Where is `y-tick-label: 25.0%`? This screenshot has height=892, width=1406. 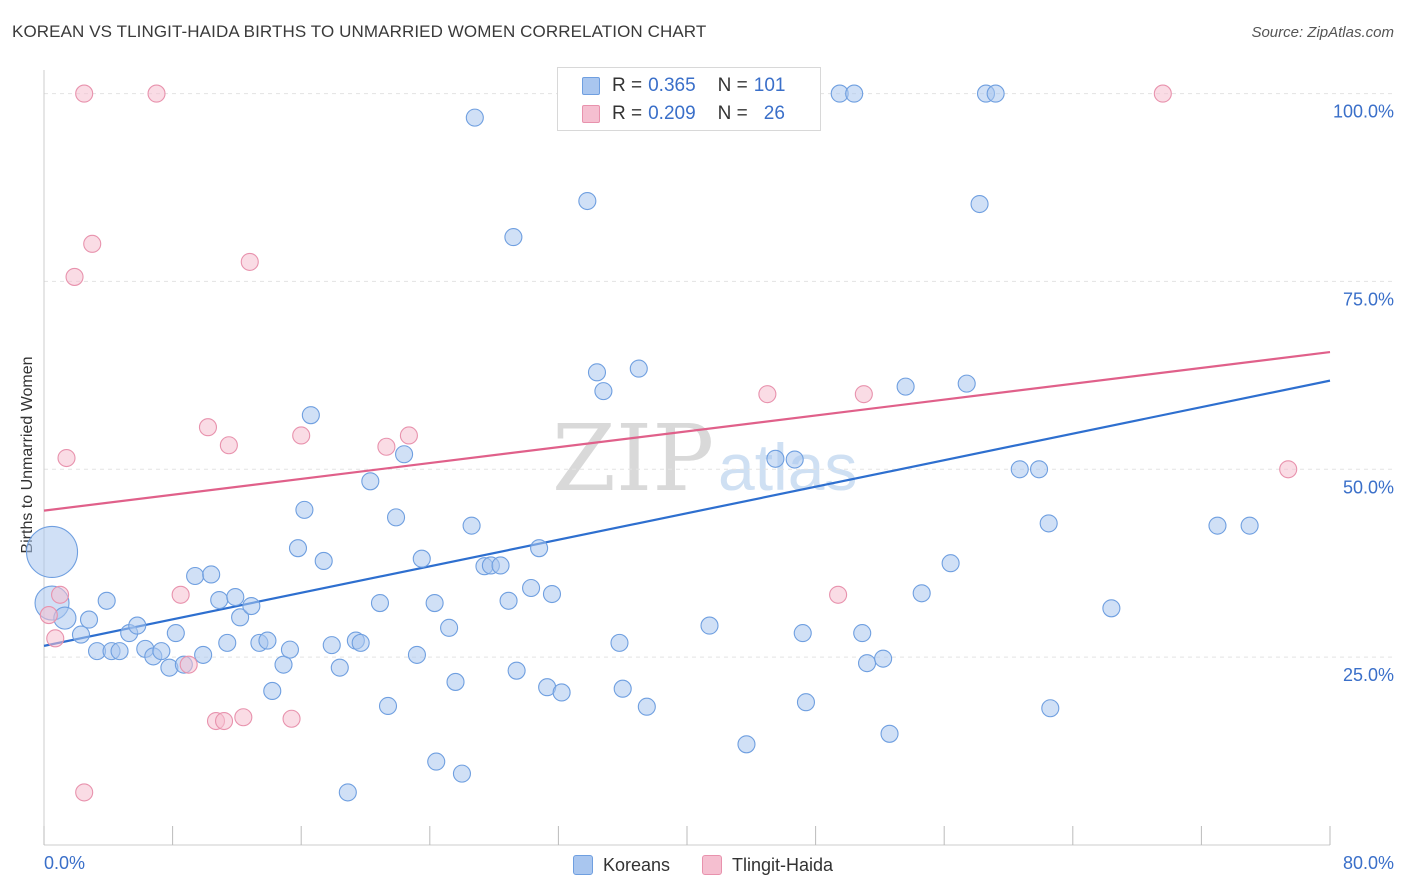 y-tick-label: 25.0% is located at coordinates (1368, 675).